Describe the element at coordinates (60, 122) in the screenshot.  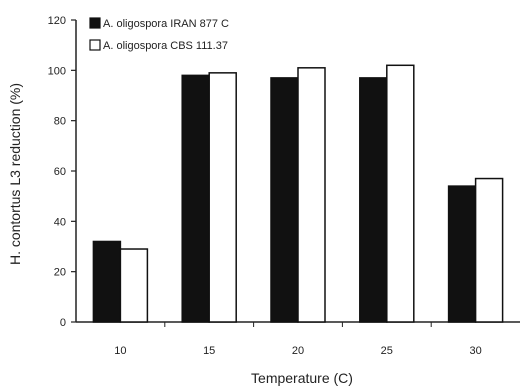
I see `y-tick-label: 80` at that location.